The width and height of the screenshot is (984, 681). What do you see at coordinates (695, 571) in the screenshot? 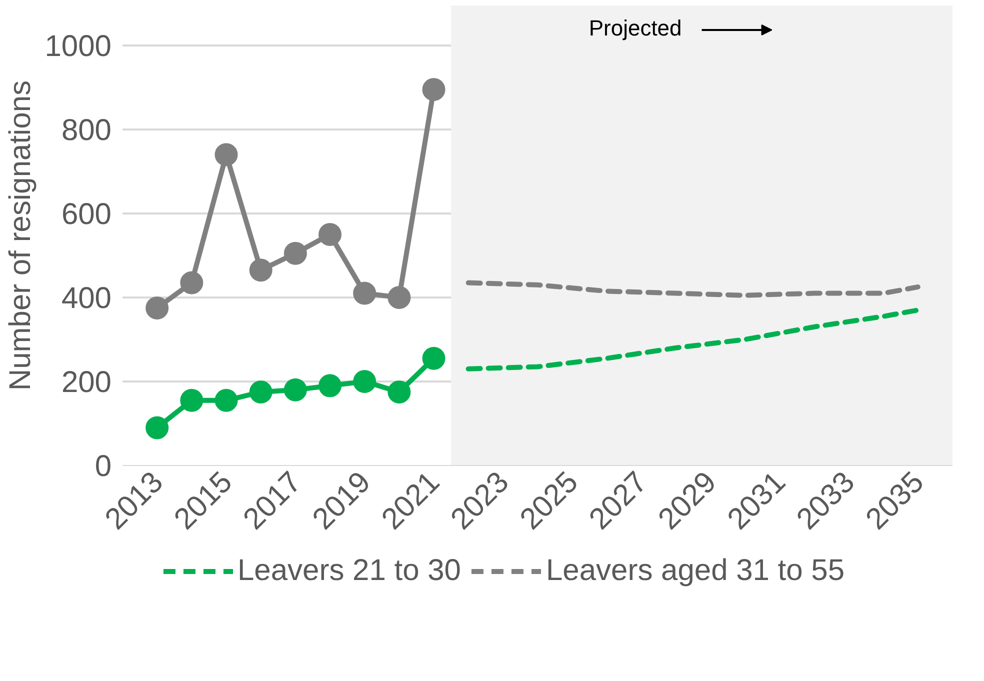
I see `legend-label: Leavers aged 31 to 55` at bounding box center [695, 571].